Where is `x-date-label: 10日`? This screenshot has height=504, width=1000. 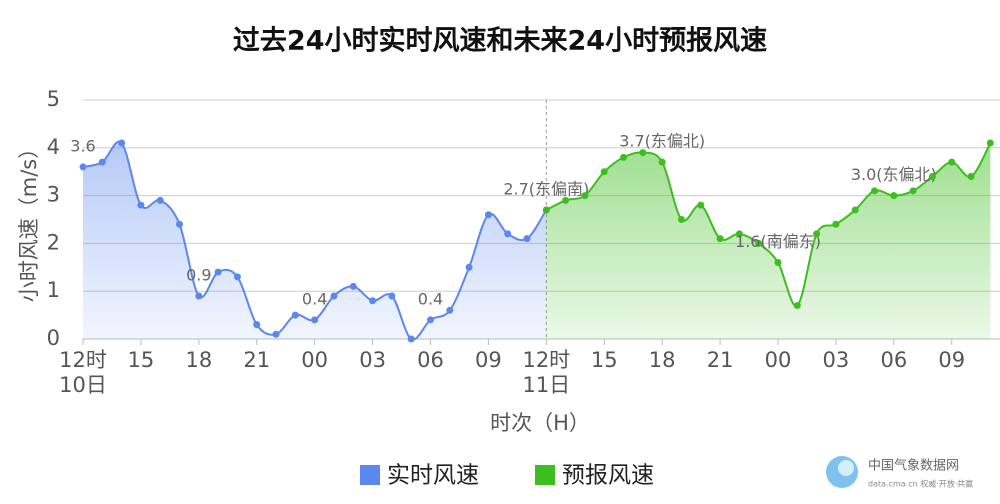 x-date-label: 10日 is located at coordinates (83, 385).